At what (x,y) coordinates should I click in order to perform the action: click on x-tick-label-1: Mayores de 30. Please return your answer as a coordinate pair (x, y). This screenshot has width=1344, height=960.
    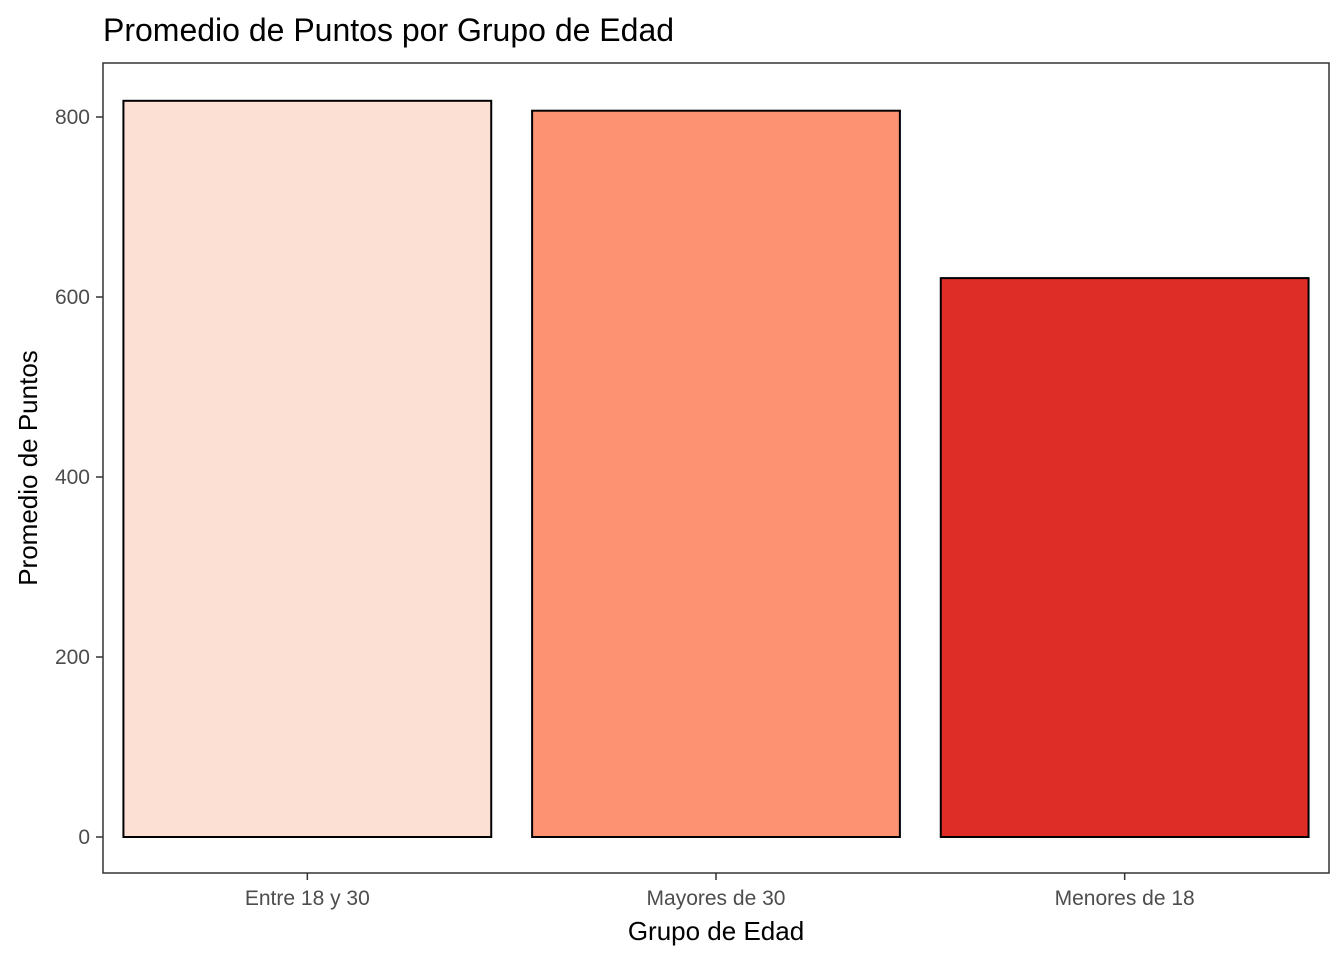
    Looking at the image, I should click on (716, 898).